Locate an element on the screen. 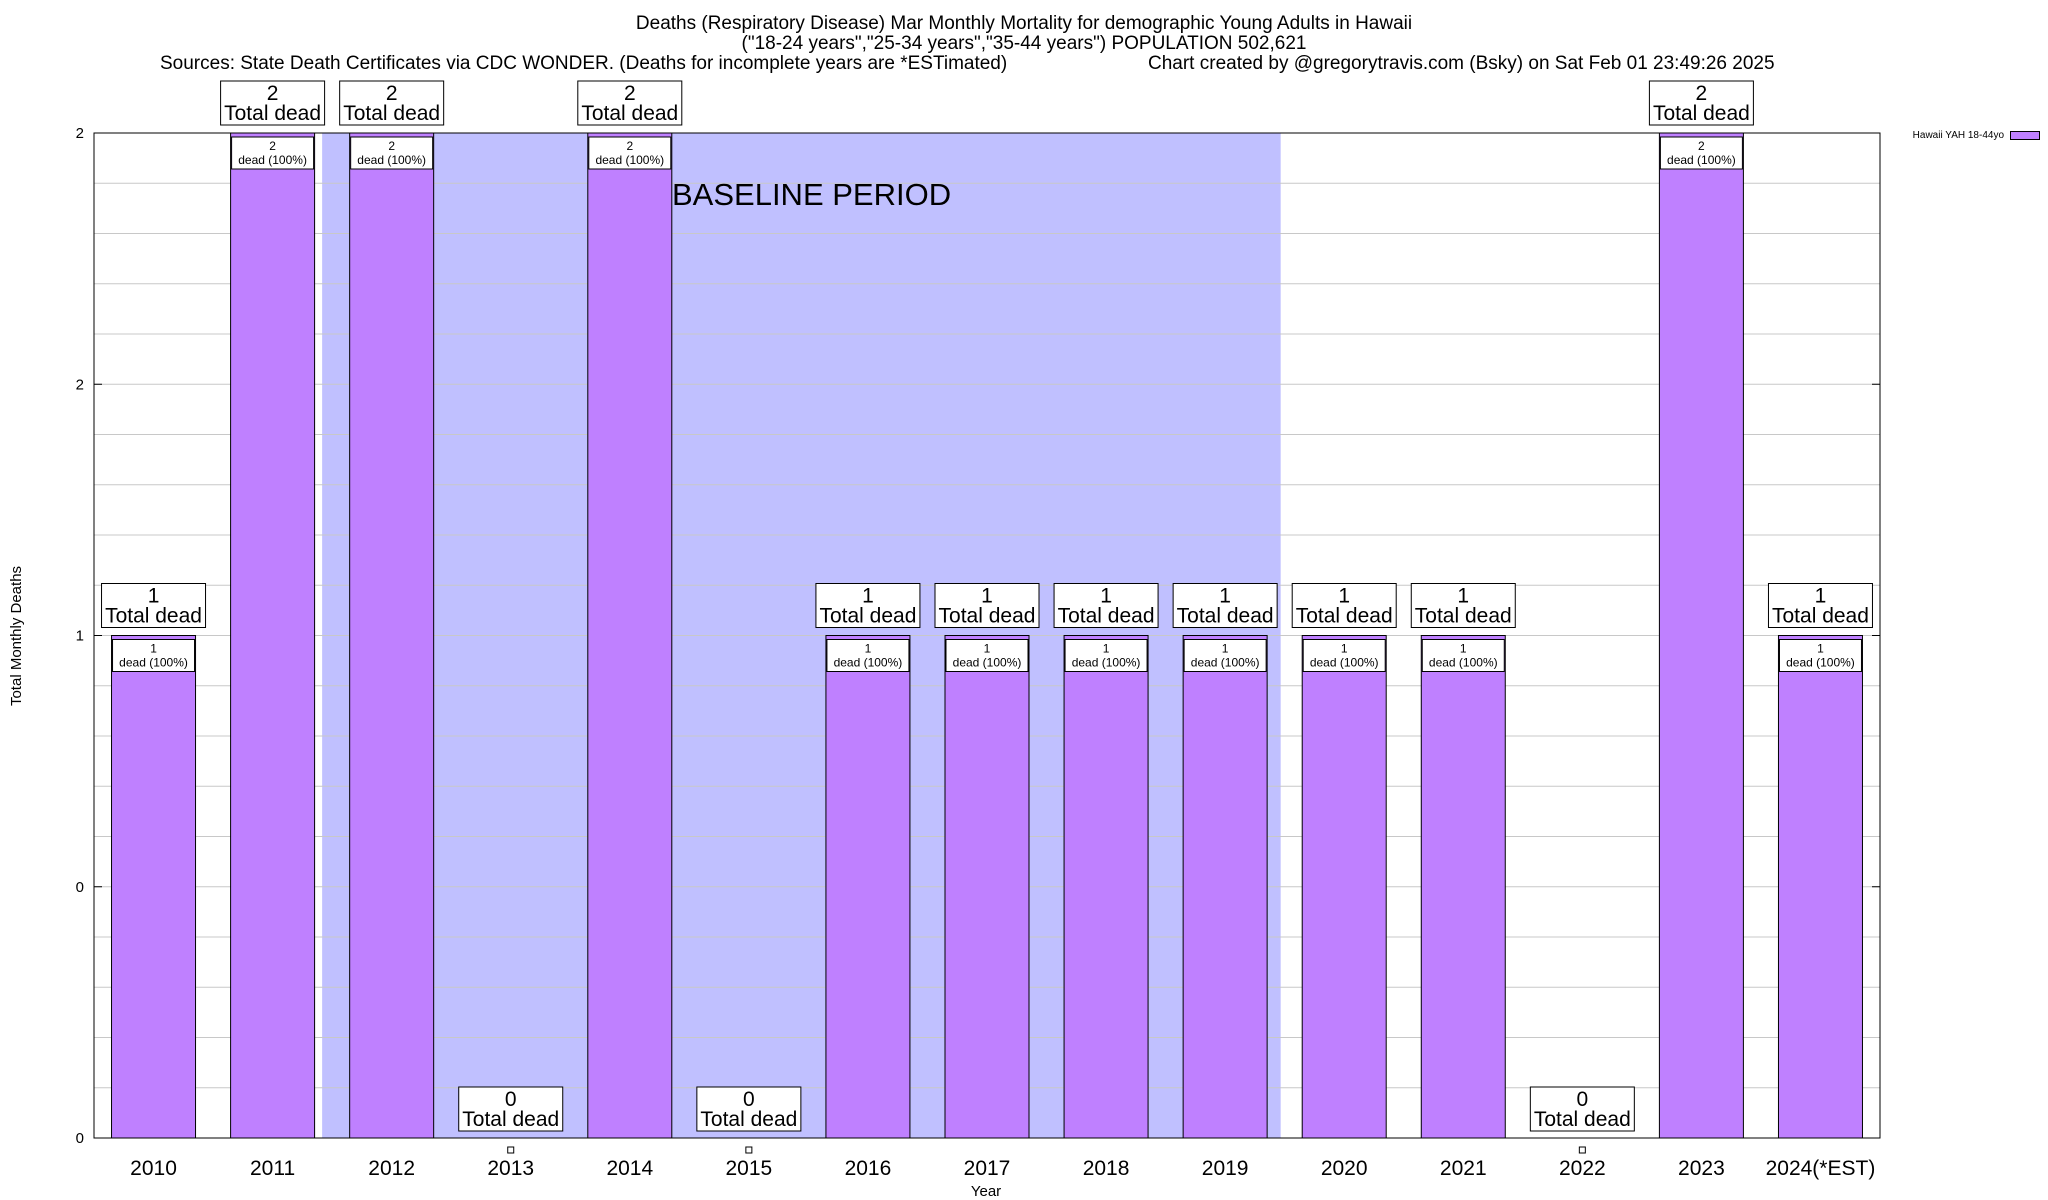 This screenshot has width=2048, height=1200. x-tick-label: 2017 is located at coordinates (987, 1168).